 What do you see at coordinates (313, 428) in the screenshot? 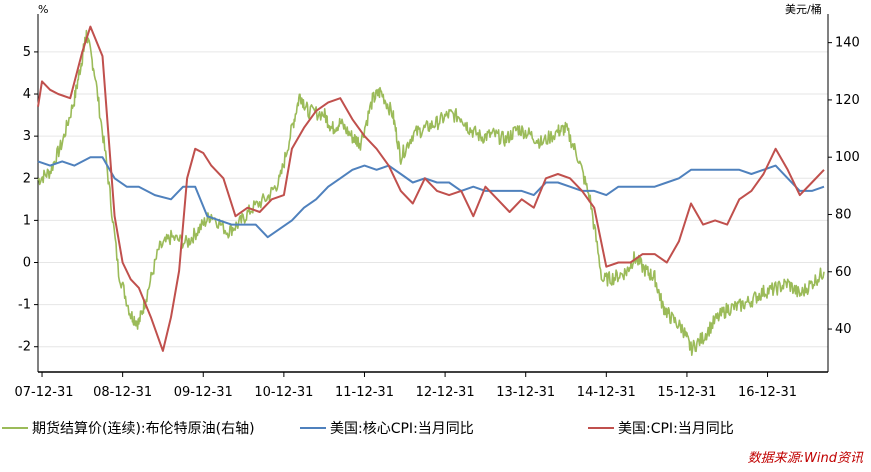
I see `legend-swatch-core-cpi` at bounding box center [313, 428].